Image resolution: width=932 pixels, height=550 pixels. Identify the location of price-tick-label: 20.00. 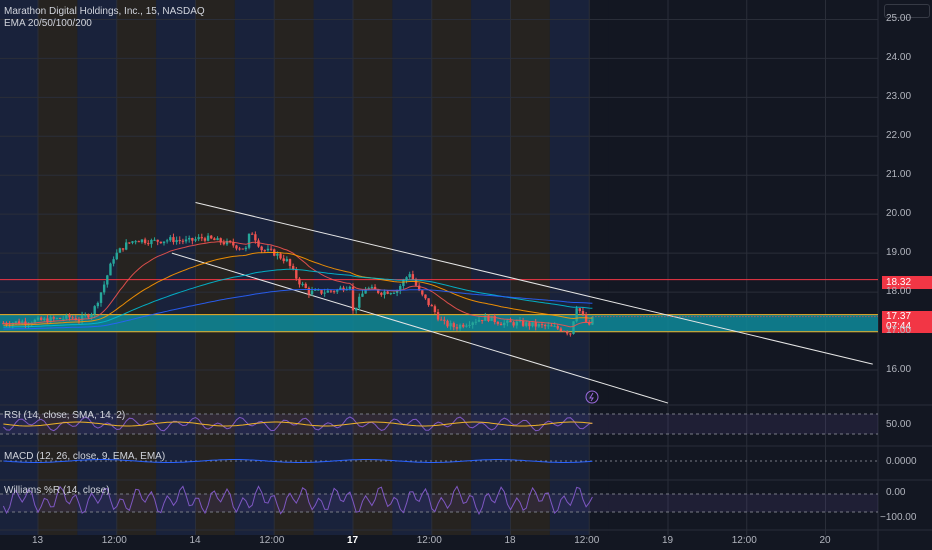
(899, 214).